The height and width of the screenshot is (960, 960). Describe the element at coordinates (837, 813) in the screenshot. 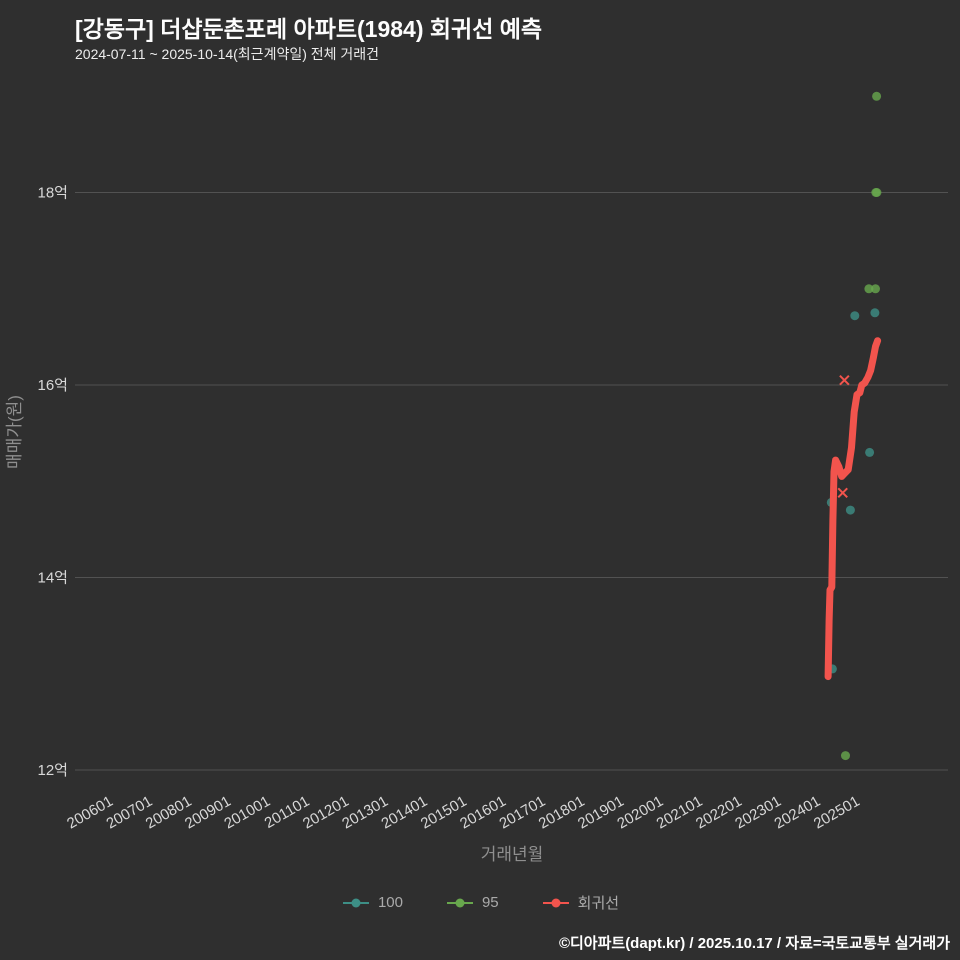

I see `svg-text: 202501` at that location.